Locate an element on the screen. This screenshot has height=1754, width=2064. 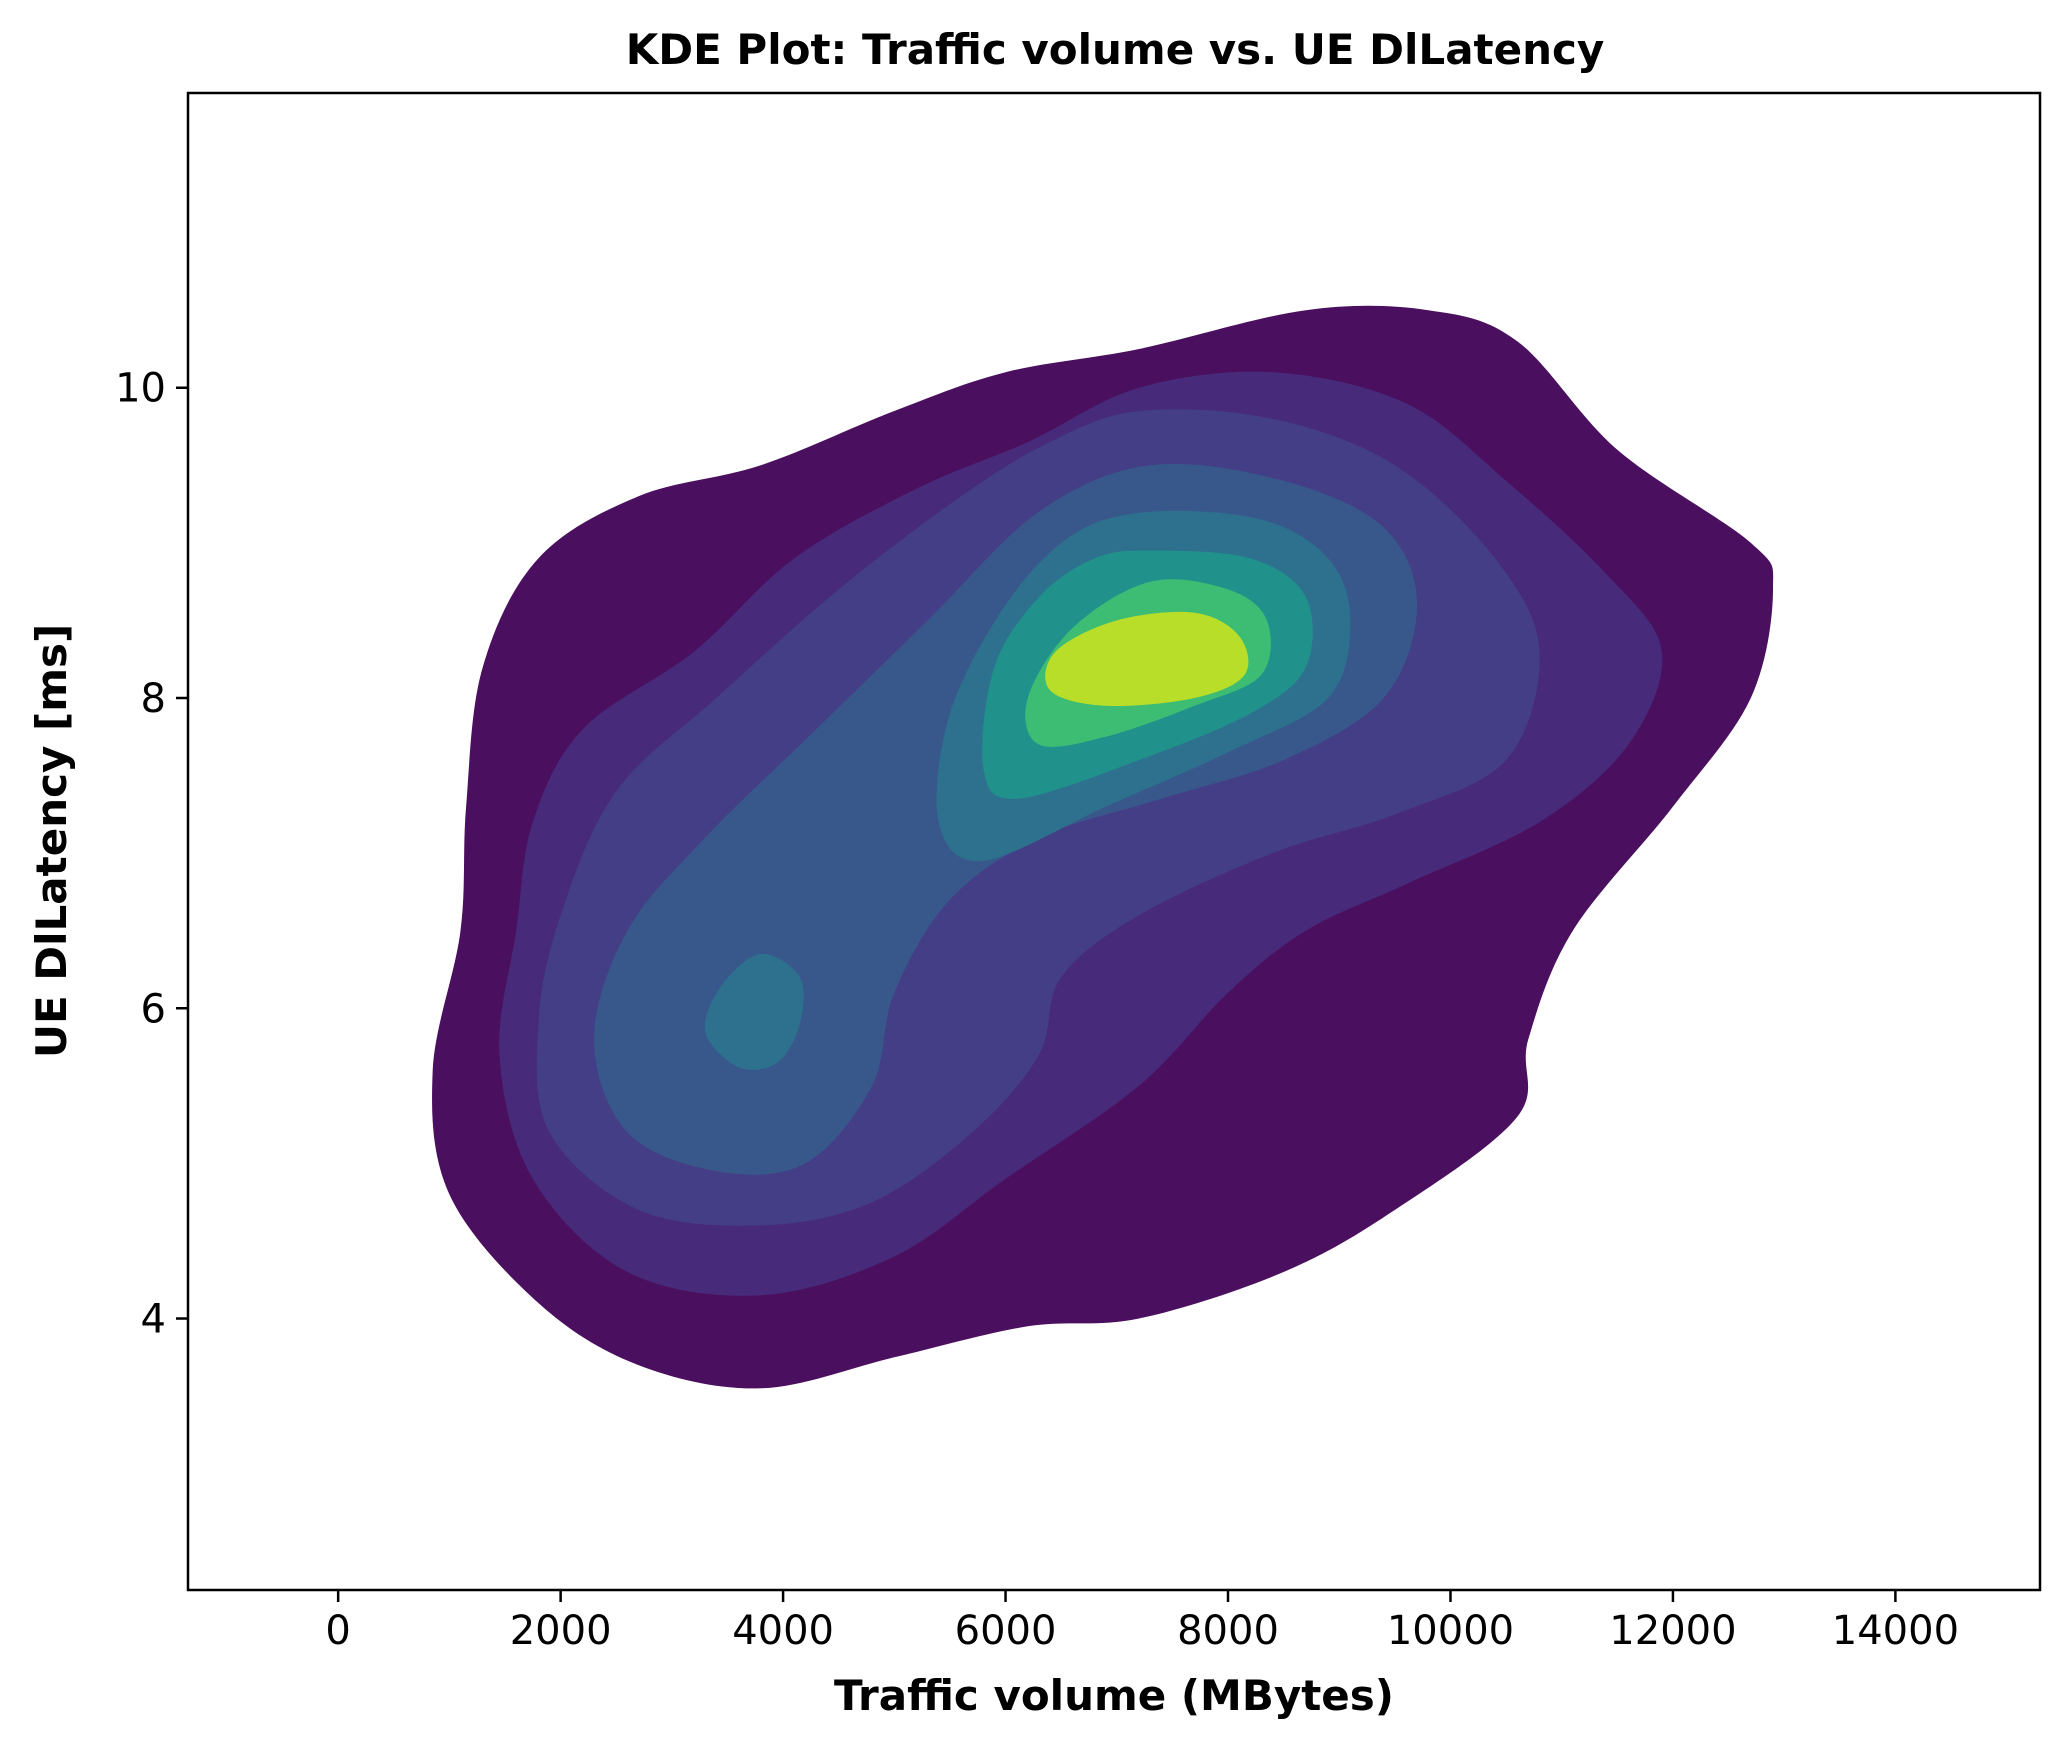
x-tick-label-0: 0 is located at coordinates (337, 1631).